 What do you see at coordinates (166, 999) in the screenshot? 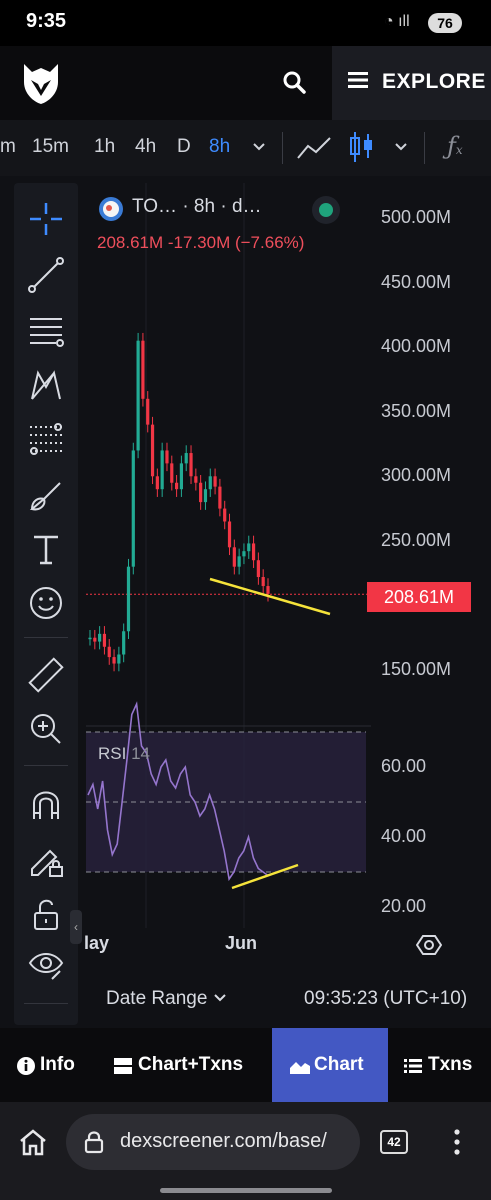
I see `date-range-button: Date Range` at bounding box center [166, 999].